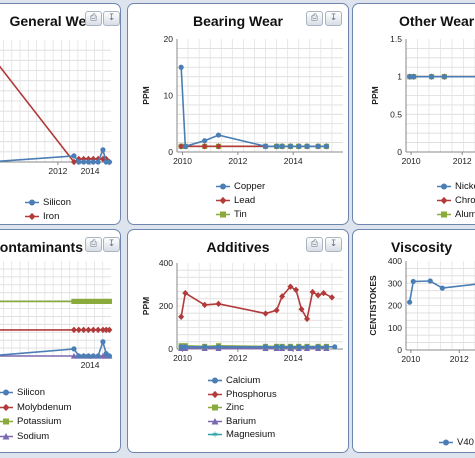 The width and height of the screenshot is (475, 458). Describe the element at coordinates (250, 186) in the screenshot. I see `legend-label: Copper` at that location.